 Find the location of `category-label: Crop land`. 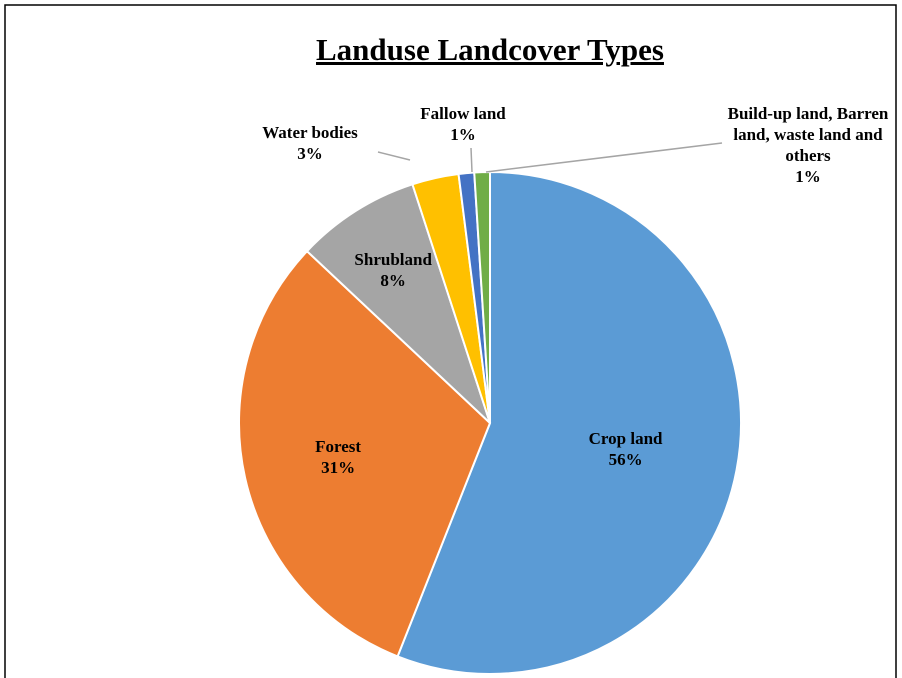

category-label: Crop land is located at coordinates (625, 438).